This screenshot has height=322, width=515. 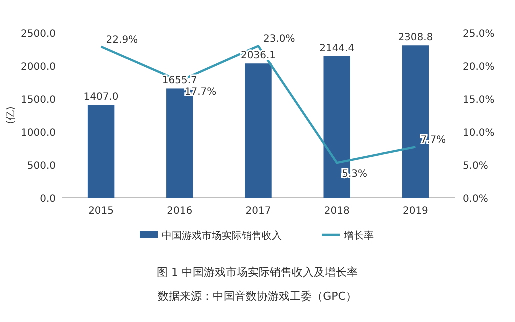 What do you see at coordinates (479, 67) in the screenshot?
I see `y2-tick-label: 20.0%` at bounding box center [479, 67].